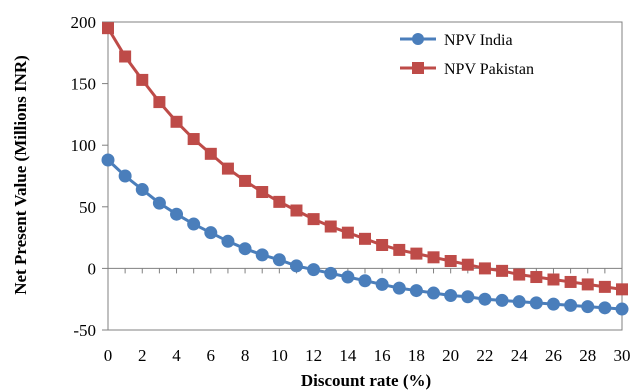 This screenshot has width=635, height=391. What do you see at coordinates (279, 355) in the screenshot?
I see `x-tick-label: 10` at bounding box center [279, 355].